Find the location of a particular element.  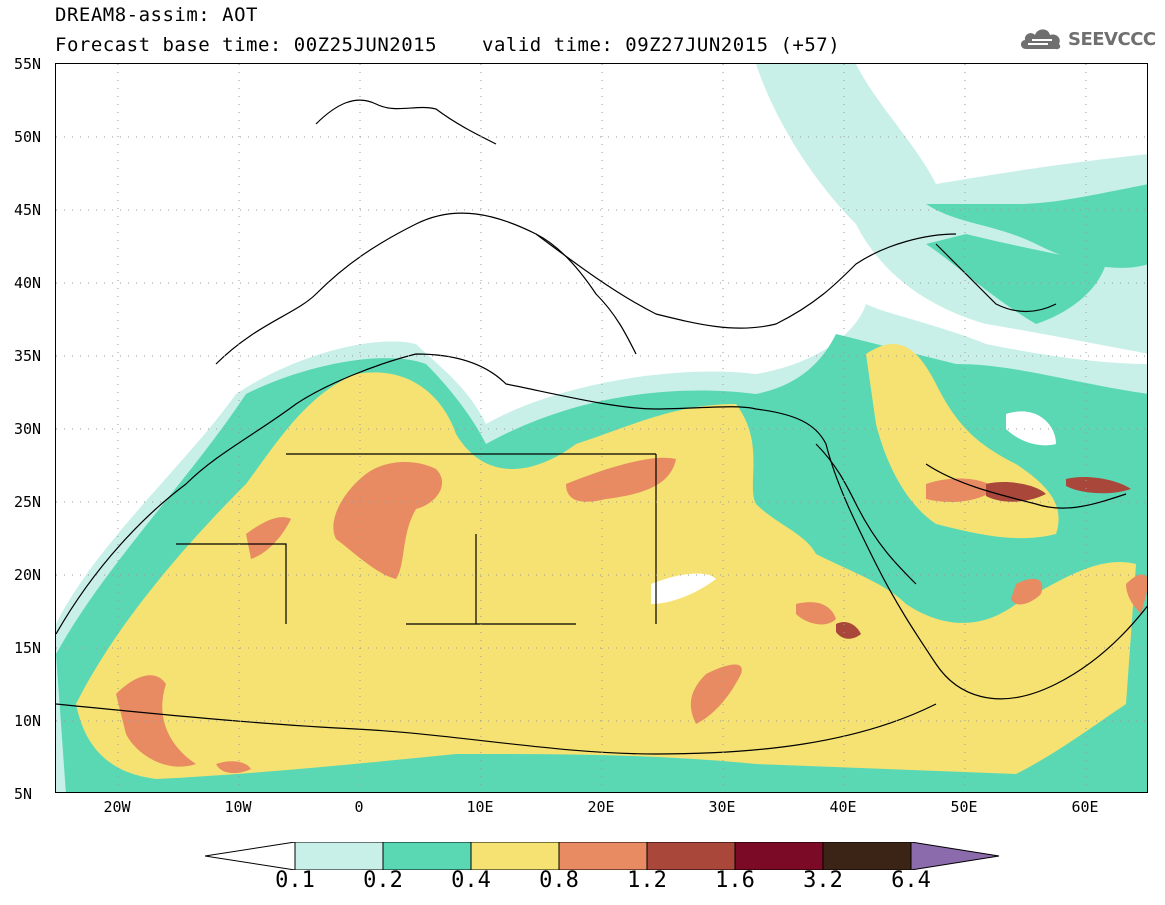

colorbar-label: 0.4 is located at coordinates (471, 880).